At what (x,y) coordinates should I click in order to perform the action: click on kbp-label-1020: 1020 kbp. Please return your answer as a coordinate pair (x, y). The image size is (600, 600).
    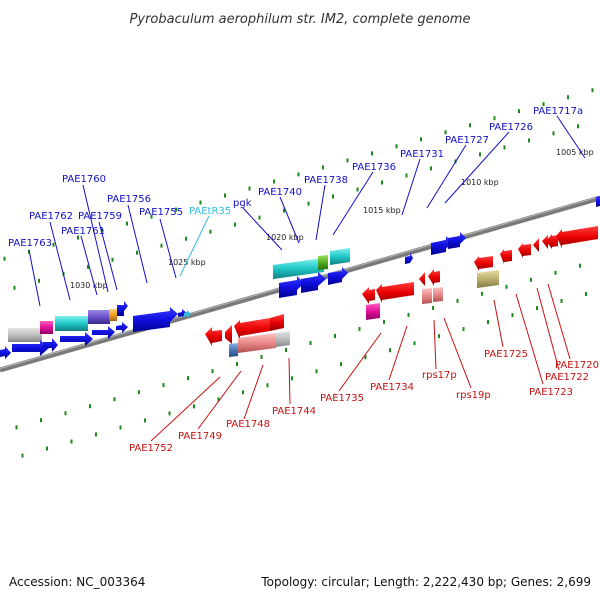
    Looking at the image, I should click on (285, 237).